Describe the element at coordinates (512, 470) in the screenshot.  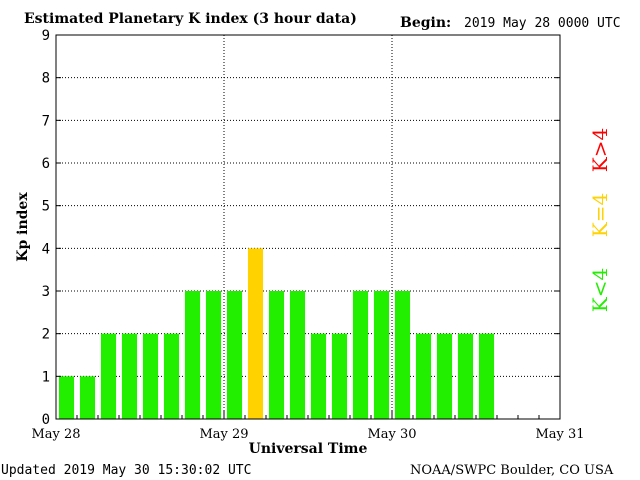
I see `source-credit: NOAA/SWPC Boulder, CO USA` at that location.